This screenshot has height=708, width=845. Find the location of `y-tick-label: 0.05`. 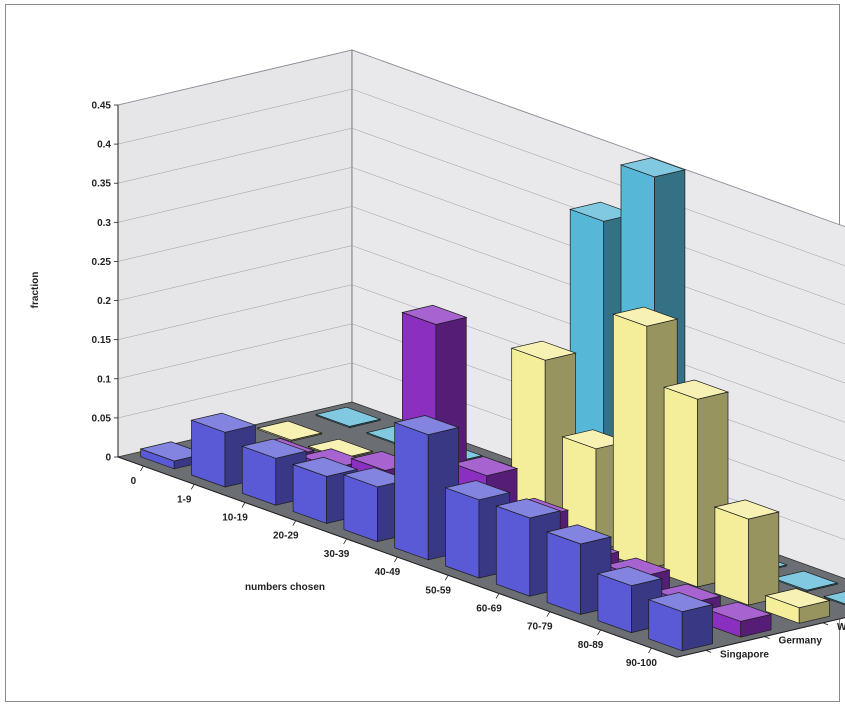

y-tick-label: 0.05 is located at coordinates (102, 418).